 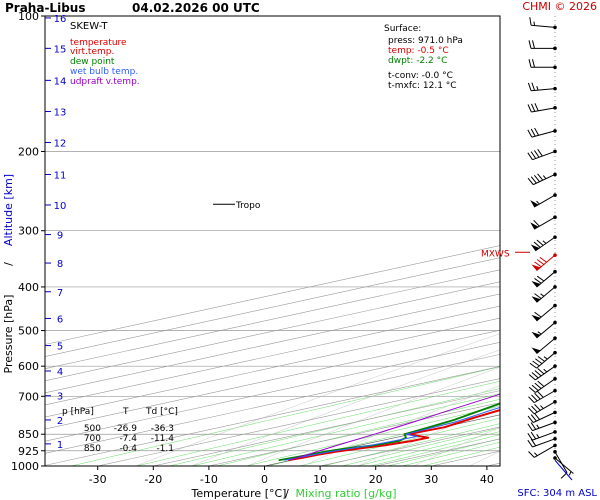 I want to click on altitude-tick-label: 8, so click(x=60, y=264).